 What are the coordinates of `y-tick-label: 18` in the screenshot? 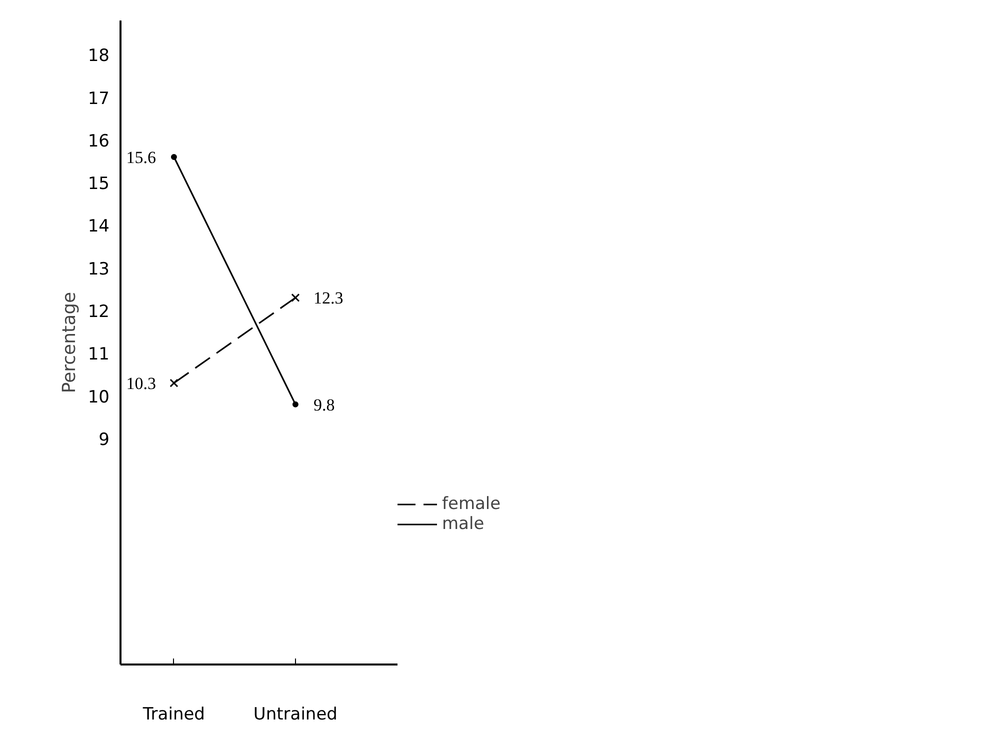 It's located at (99, 56).